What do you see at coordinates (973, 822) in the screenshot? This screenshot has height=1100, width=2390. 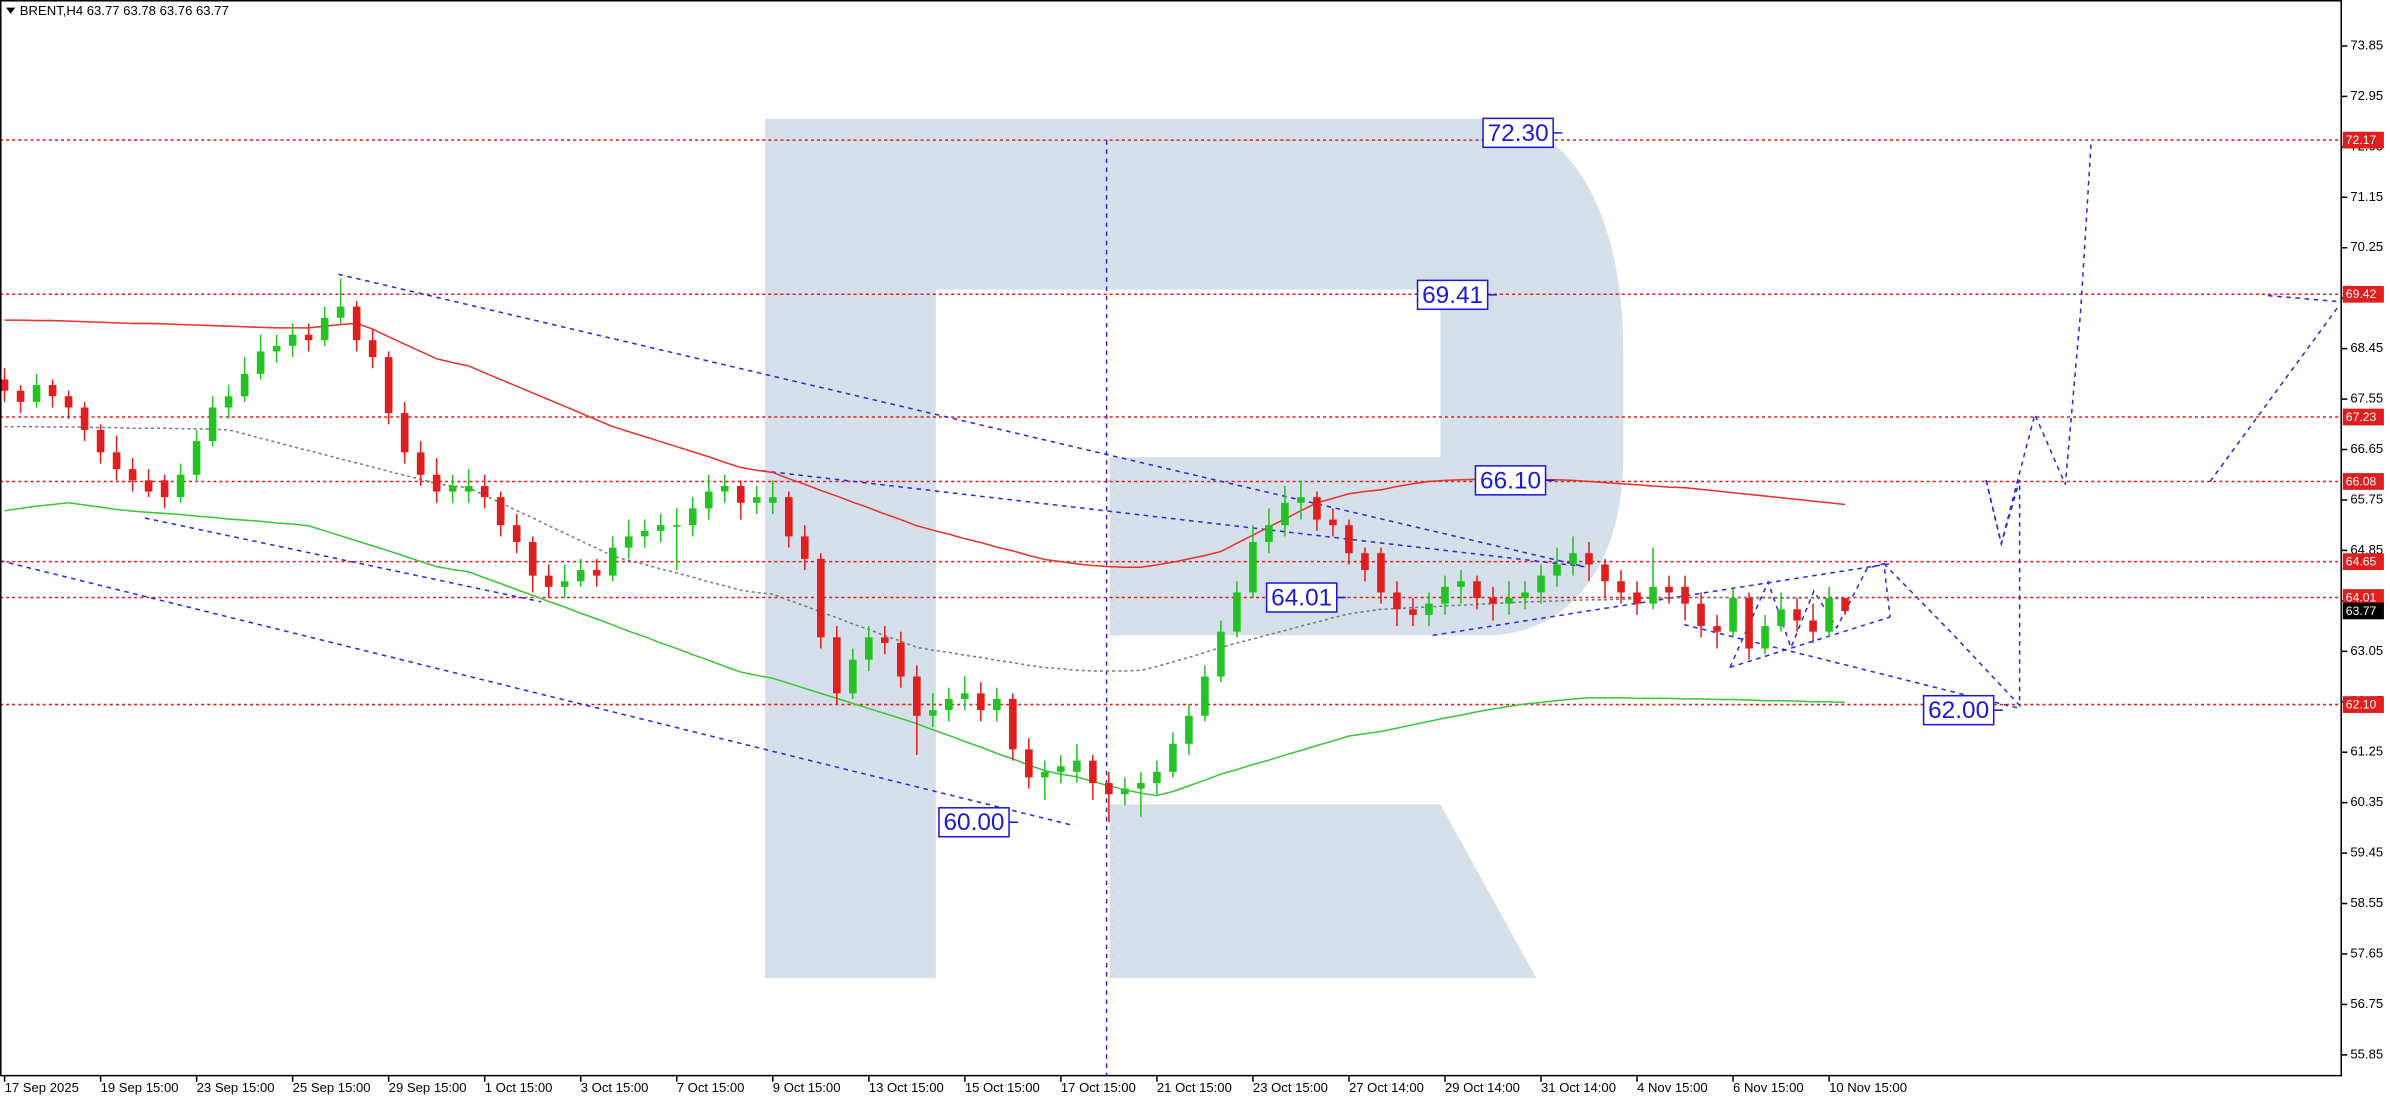 I see `annotation-label: 60.00` at bounding box center [973, 822].